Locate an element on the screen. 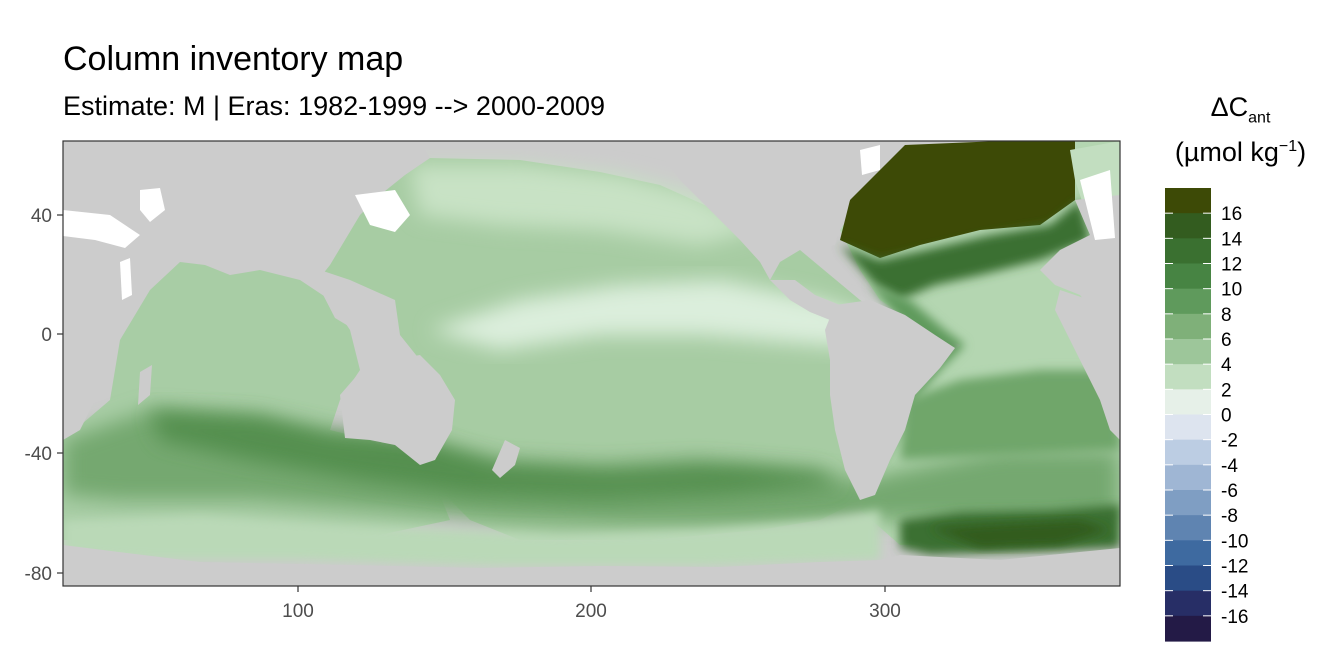  north-atlantic-high is located at coordinates (957, 199).